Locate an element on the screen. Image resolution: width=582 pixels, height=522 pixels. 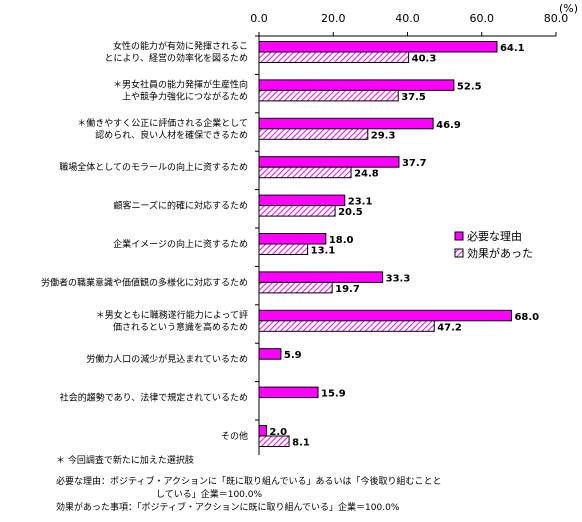
category-label: 顧客ニーズに的確に対応するため is located at coordinates (180, 206).